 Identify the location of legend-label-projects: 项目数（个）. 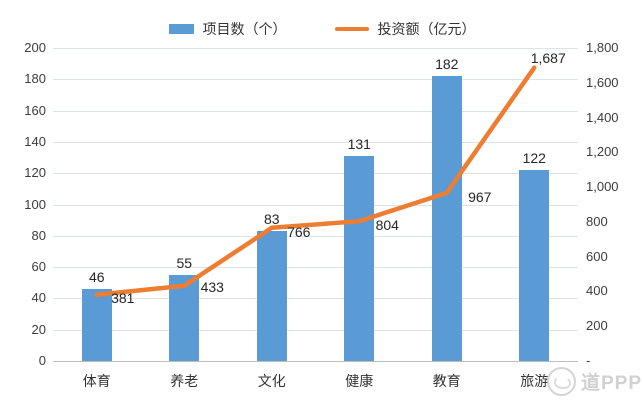
(244, 29).